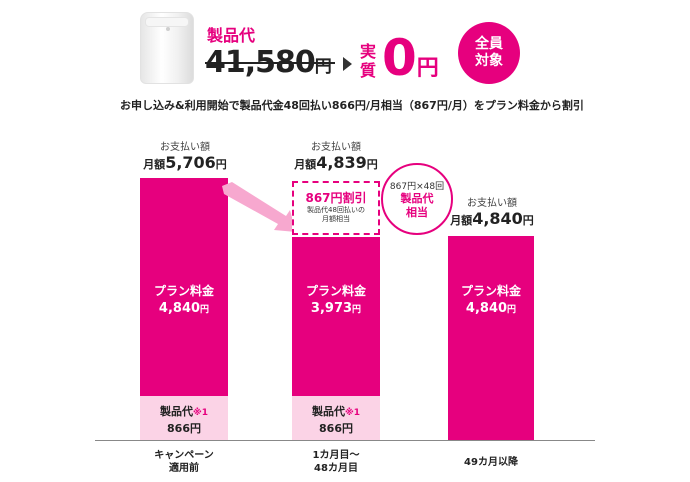  Describe the element at coordinates (368, 61) in the screenshot. I see `effective-label: 実質` at that location.